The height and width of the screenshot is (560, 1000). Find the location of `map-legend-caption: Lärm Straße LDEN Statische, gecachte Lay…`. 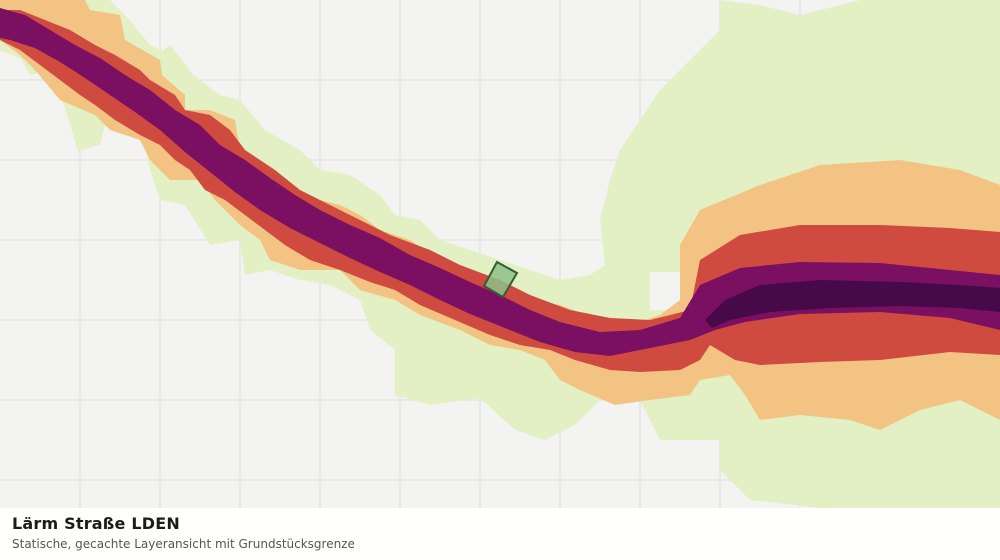

map-legend-caption: Lärm Straße LDEN Statische, gecachte Lay… is located at coordinates (500, 534).